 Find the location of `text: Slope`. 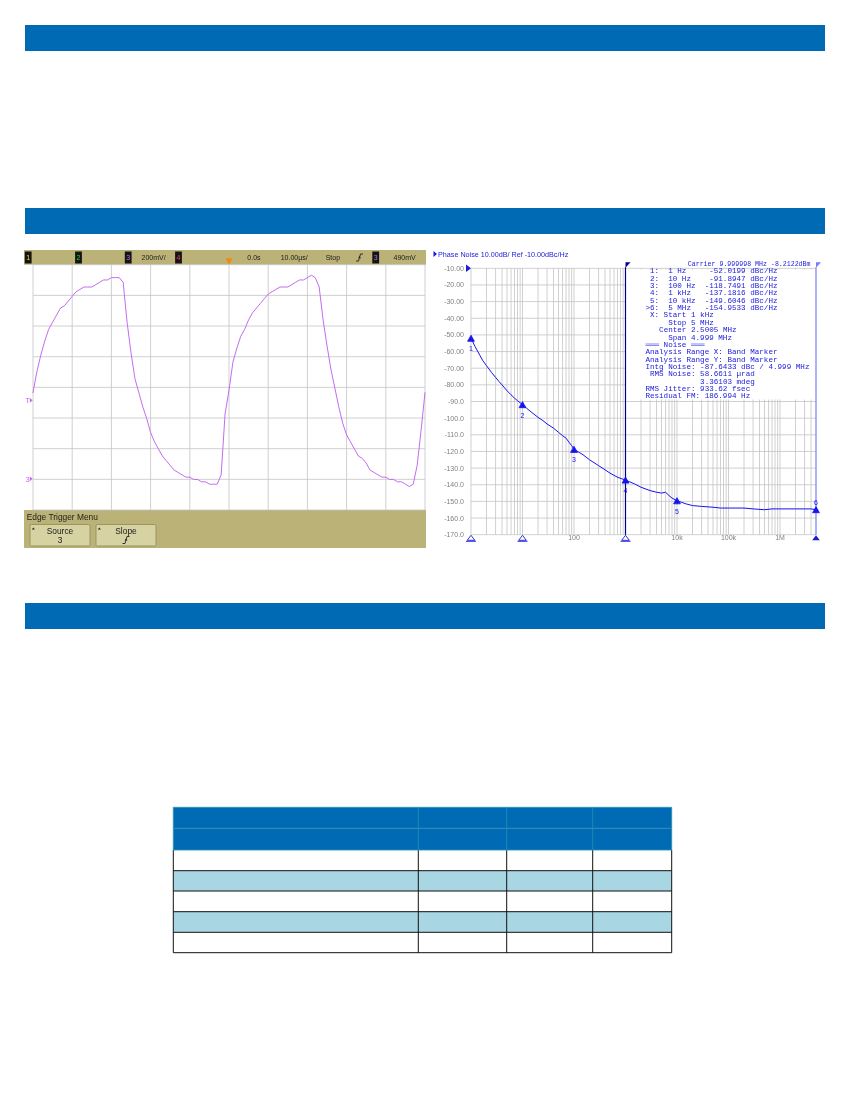

text: Slope is located at coordinates (126, 530).